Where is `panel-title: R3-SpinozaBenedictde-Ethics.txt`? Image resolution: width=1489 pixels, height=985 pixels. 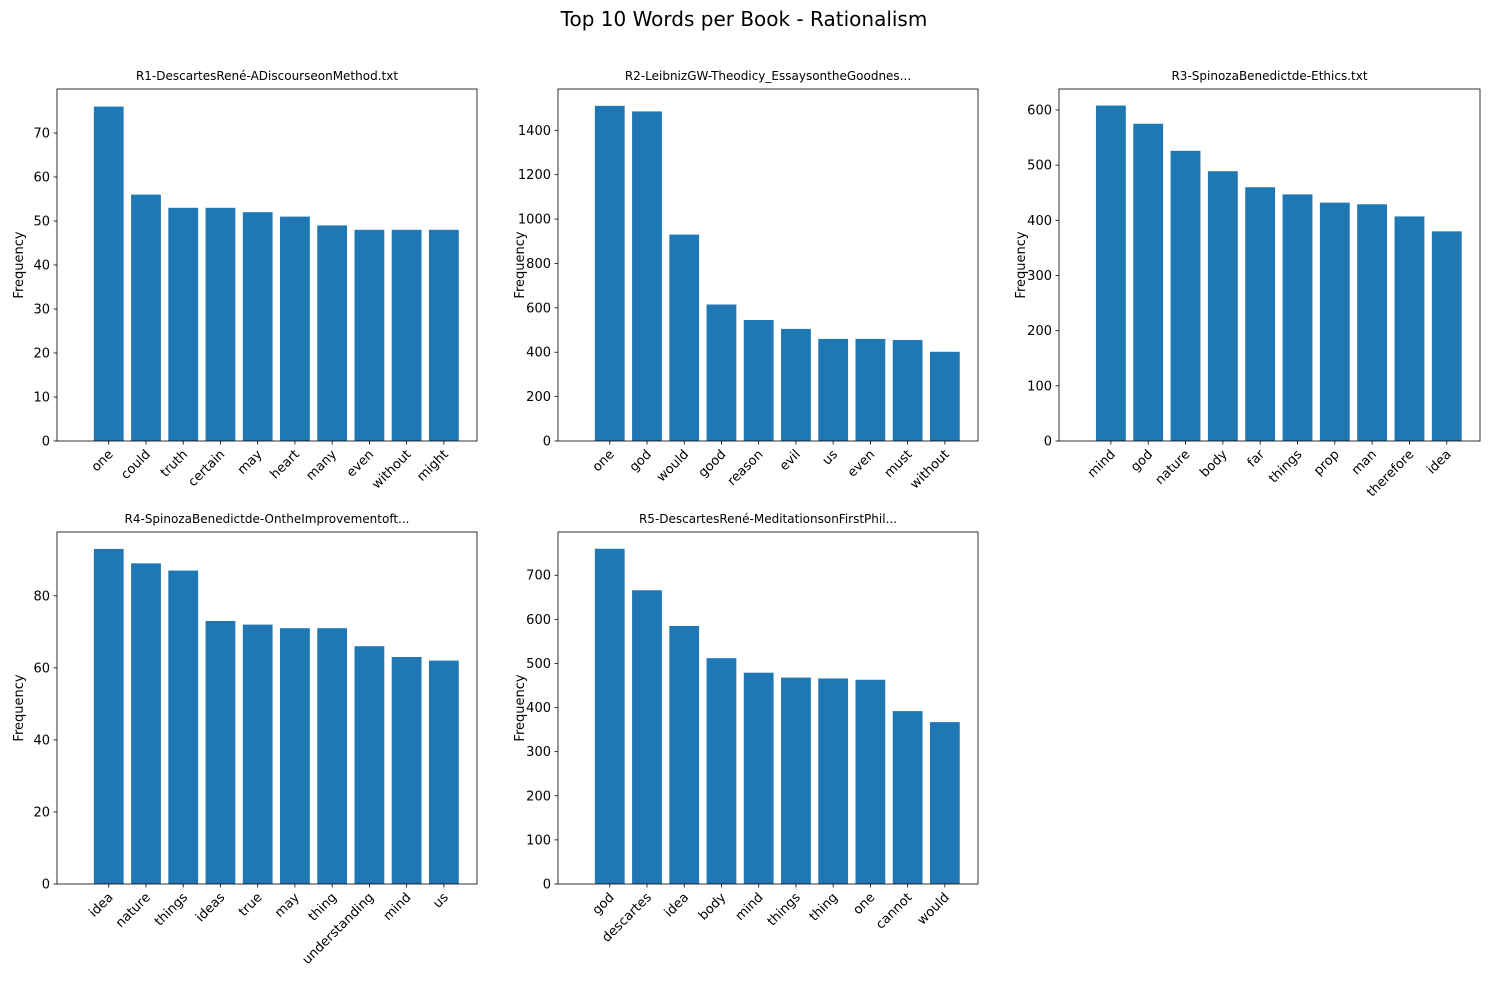
panel-title: R3-SpinozaBenedictde-Ethics.txt is located at coordinates (1269, 76).